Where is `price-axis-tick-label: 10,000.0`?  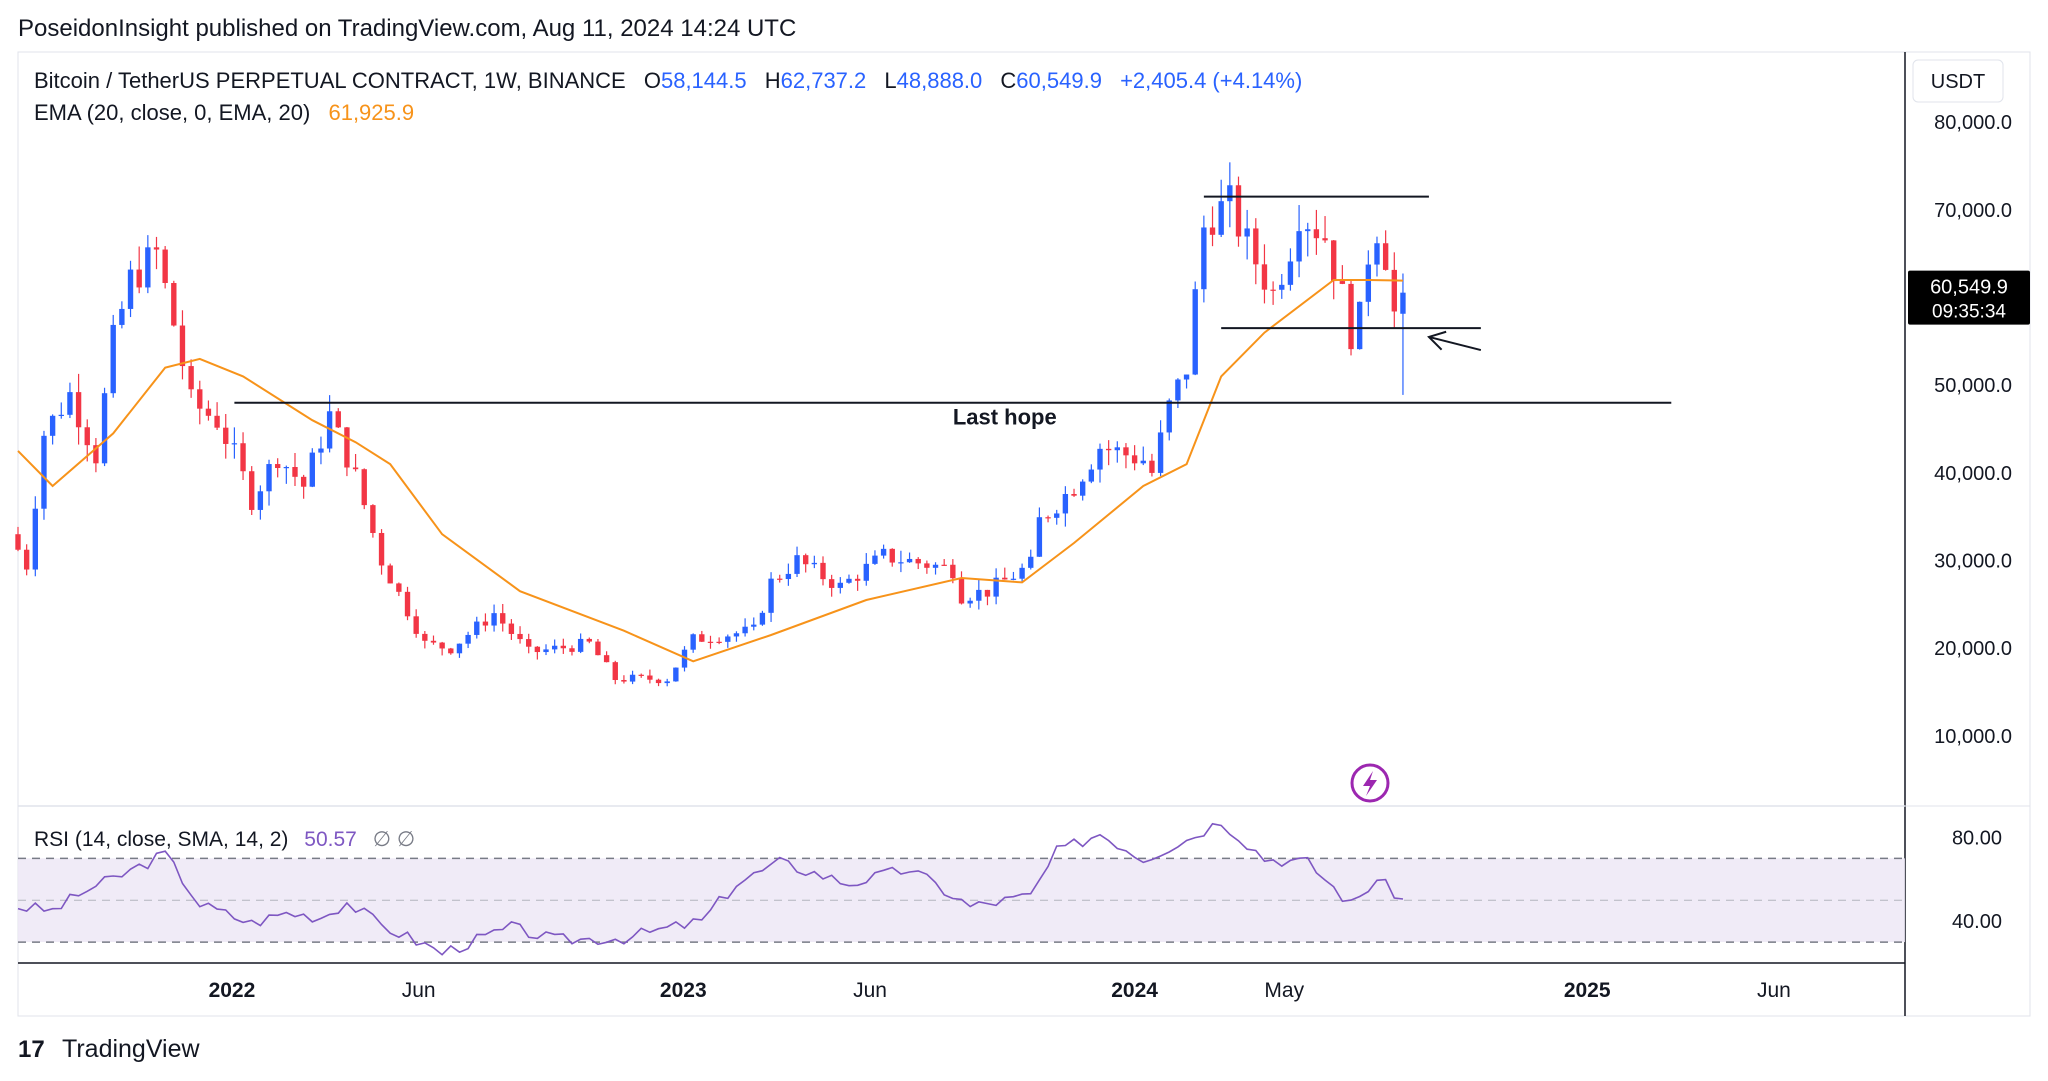
price-axis-tick-label: 10,000.0 is located at coordinates (1973, 737).